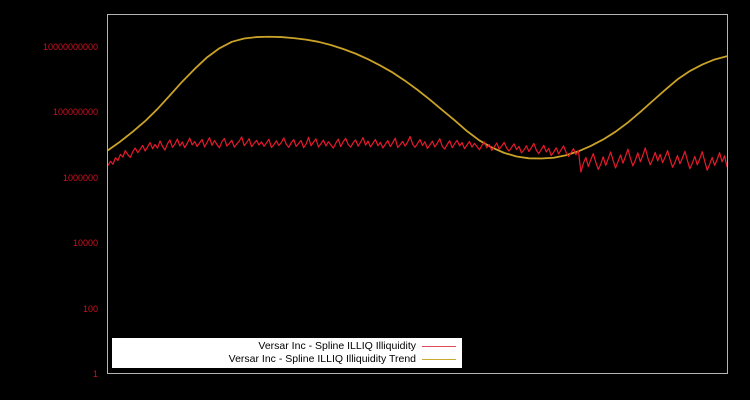 This screenshot has width=750, height=400. I want to click on legend-entry-illiquidity: Versar Inc - Spline ILLIQ Illiquidity, so click(284, 346).